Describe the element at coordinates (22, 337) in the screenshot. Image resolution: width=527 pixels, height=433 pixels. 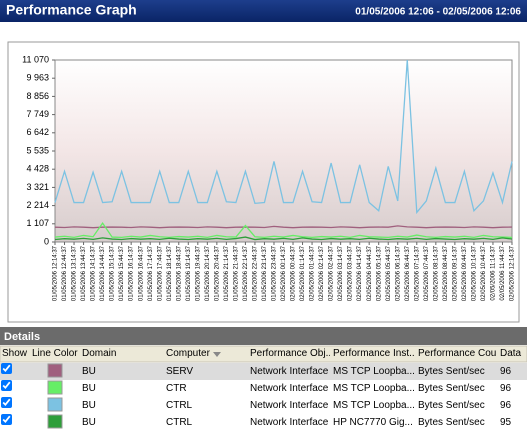
I see `details-title: Details` at that location.